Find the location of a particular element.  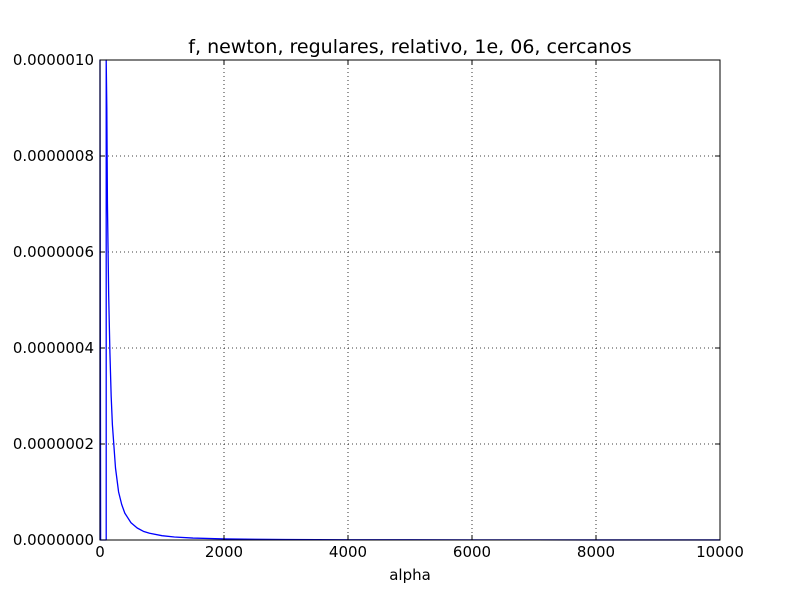

y-tick-label: 0.0000010 is located at coordinates (53, 60).